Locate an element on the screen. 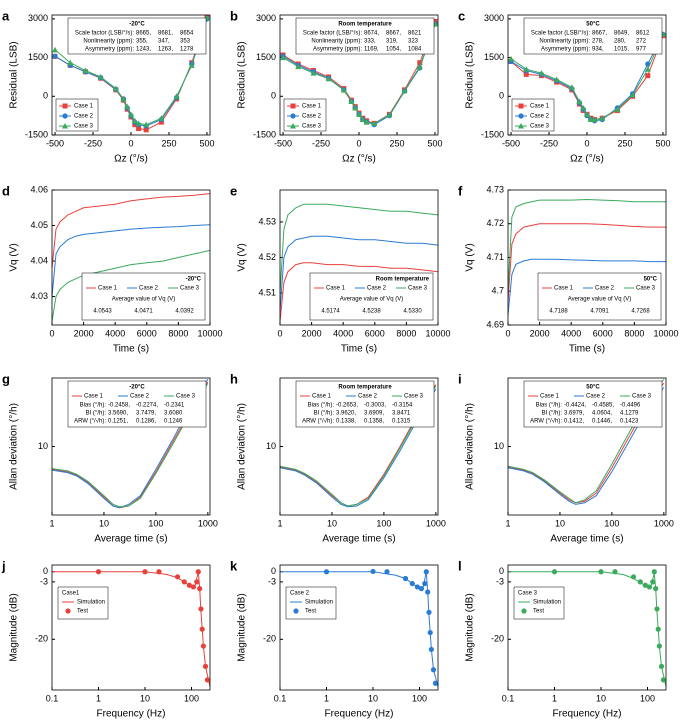 The width and height of the screenshot is (685, 722). panel-label: a is located at coordinates (6, 15).